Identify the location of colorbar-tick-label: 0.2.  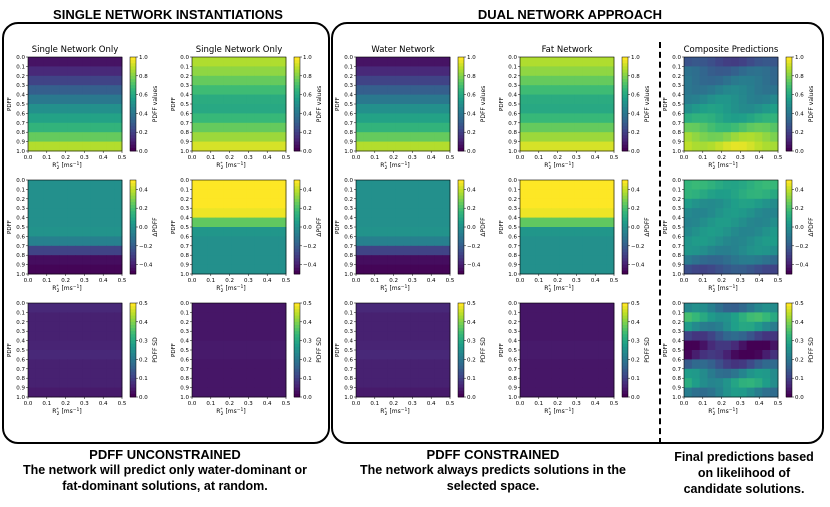
(471, 360).